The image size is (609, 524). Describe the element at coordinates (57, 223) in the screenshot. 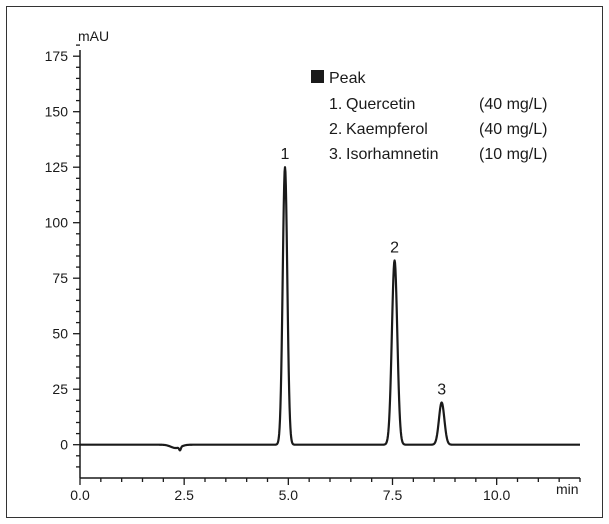

I see `y-tick-label: 100` at that location.